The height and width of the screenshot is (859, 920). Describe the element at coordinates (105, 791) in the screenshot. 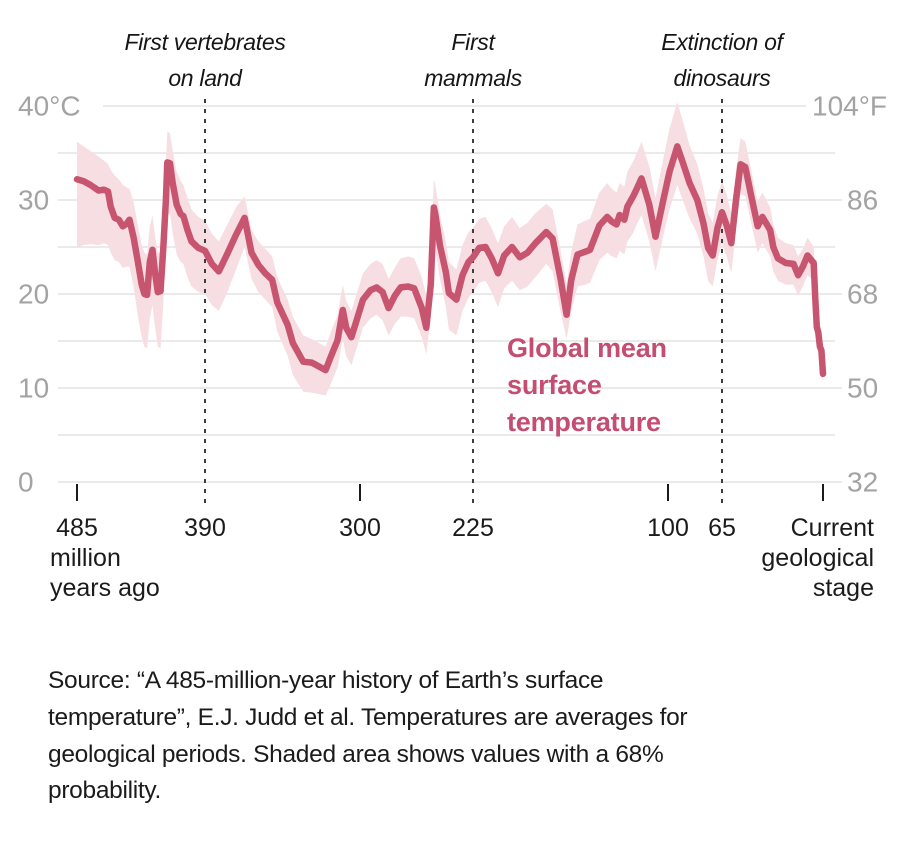

I see `source-line: probability.` at that location.